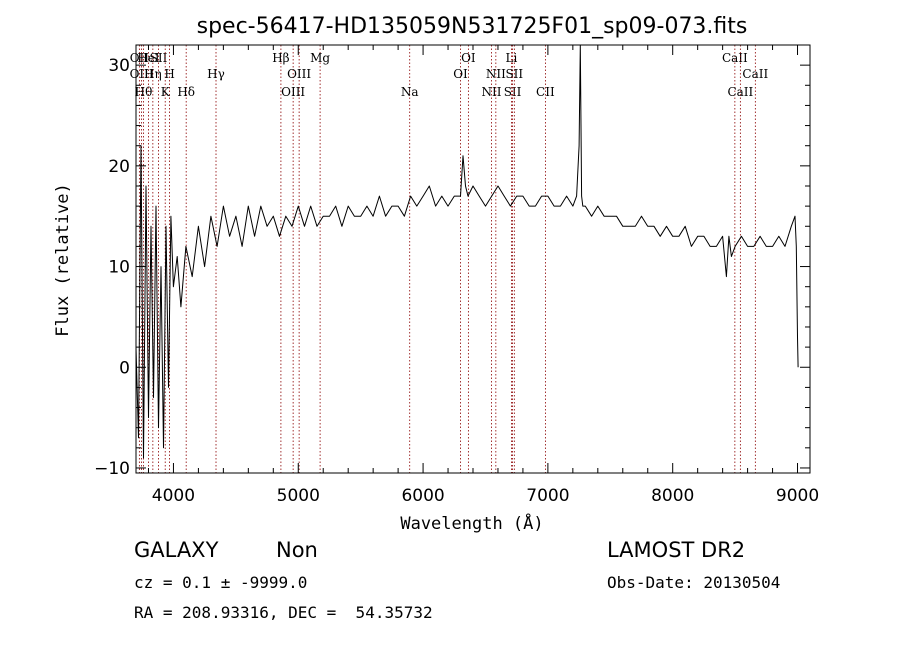  Describe the element at coordinates (676, 550) in the screenshot. I see `survey-name: LAMOST DR2` at that location.